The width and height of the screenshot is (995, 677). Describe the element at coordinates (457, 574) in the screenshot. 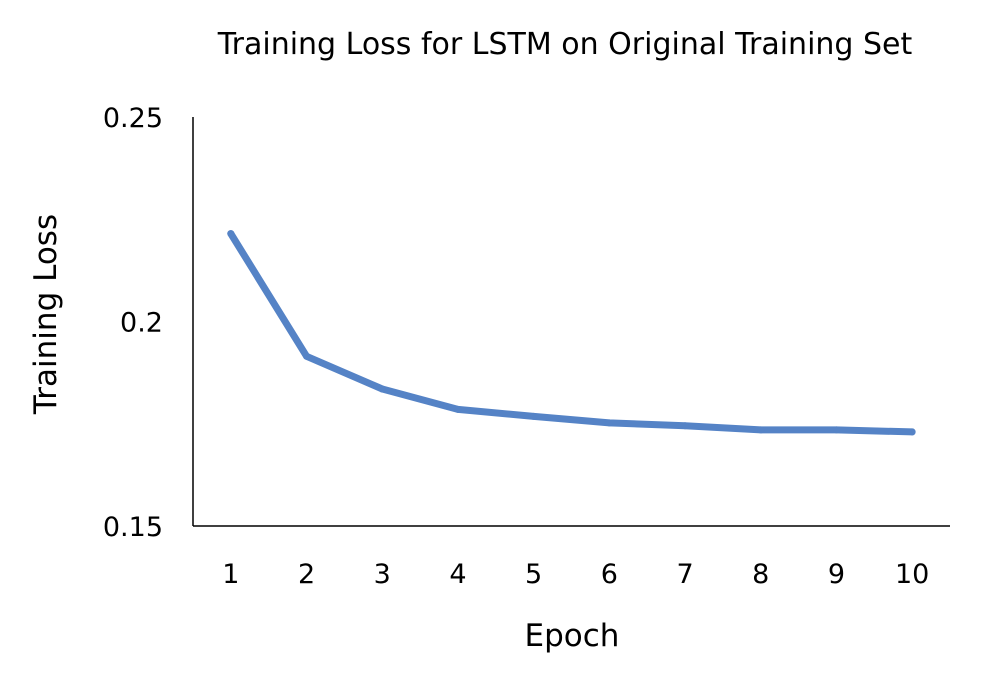

I see `x-tick-label: 4` at that location.